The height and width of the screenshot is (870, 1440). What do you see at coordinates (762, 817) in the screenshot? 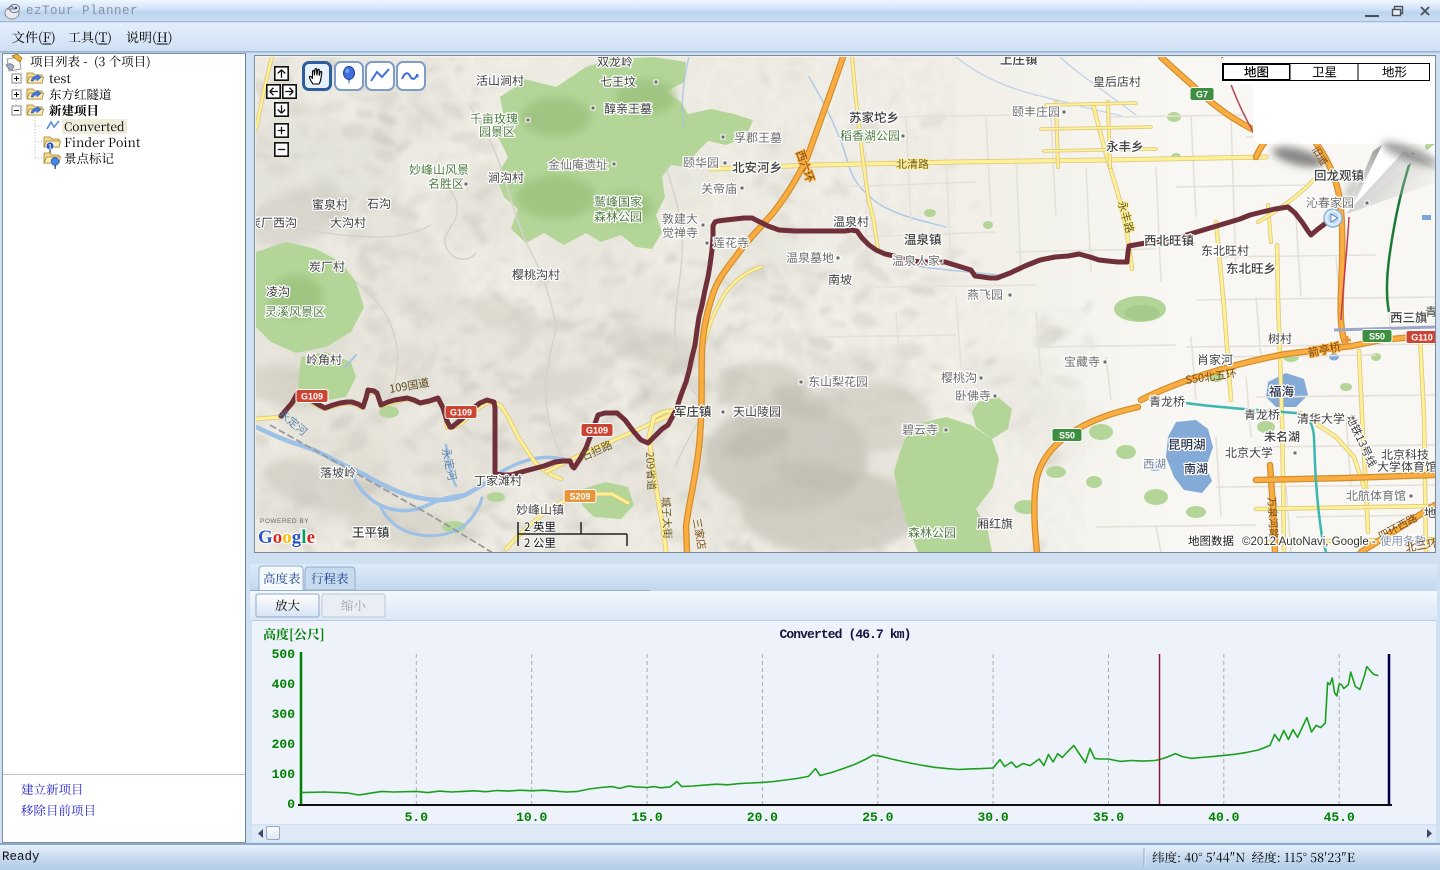
I see `svg-text: 20.0` at bounding box center [762, 817].